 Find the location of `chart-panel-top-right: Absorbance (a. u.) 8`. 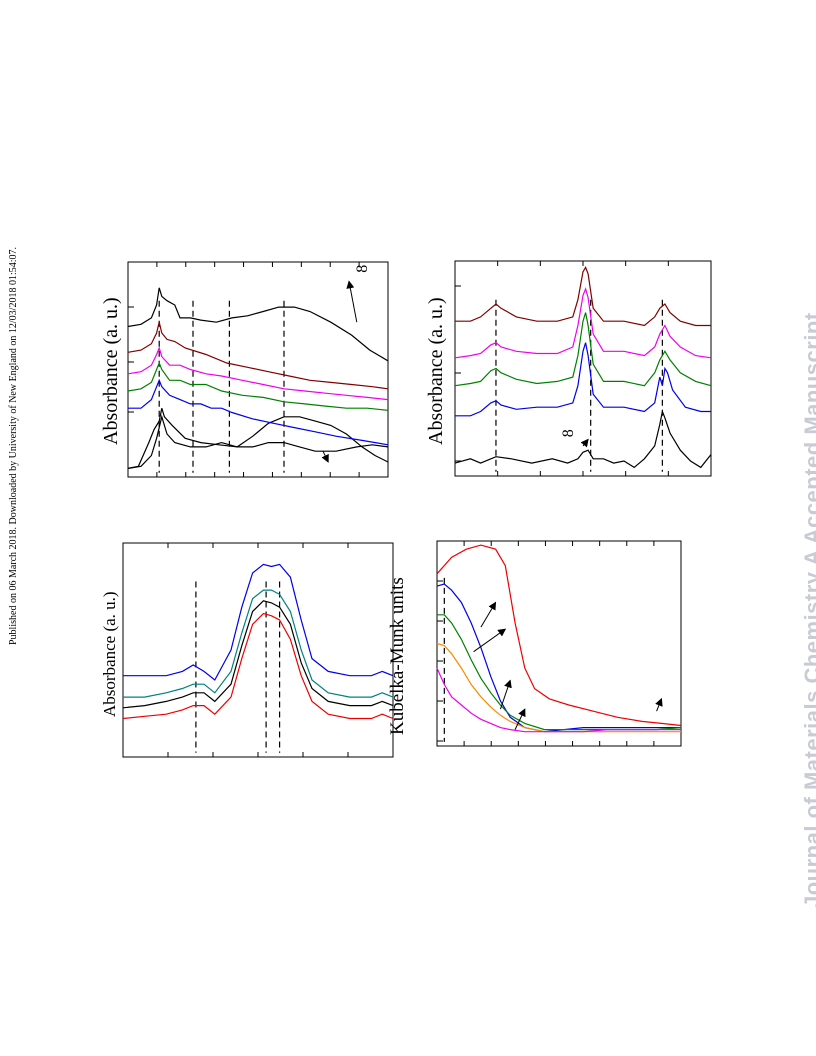

chart-panel-top-right: Absorbance (a. u.) 8 is located at coordinates (573, 370).